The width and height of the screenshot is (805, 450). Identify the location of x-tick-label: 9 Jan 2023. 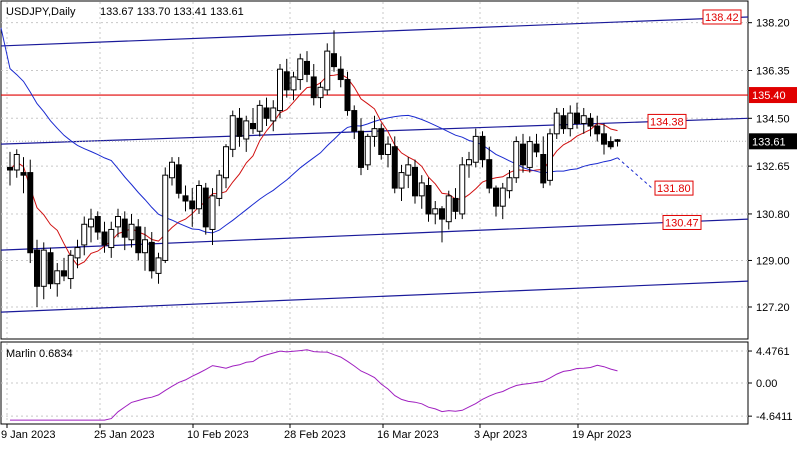
(28, 435).